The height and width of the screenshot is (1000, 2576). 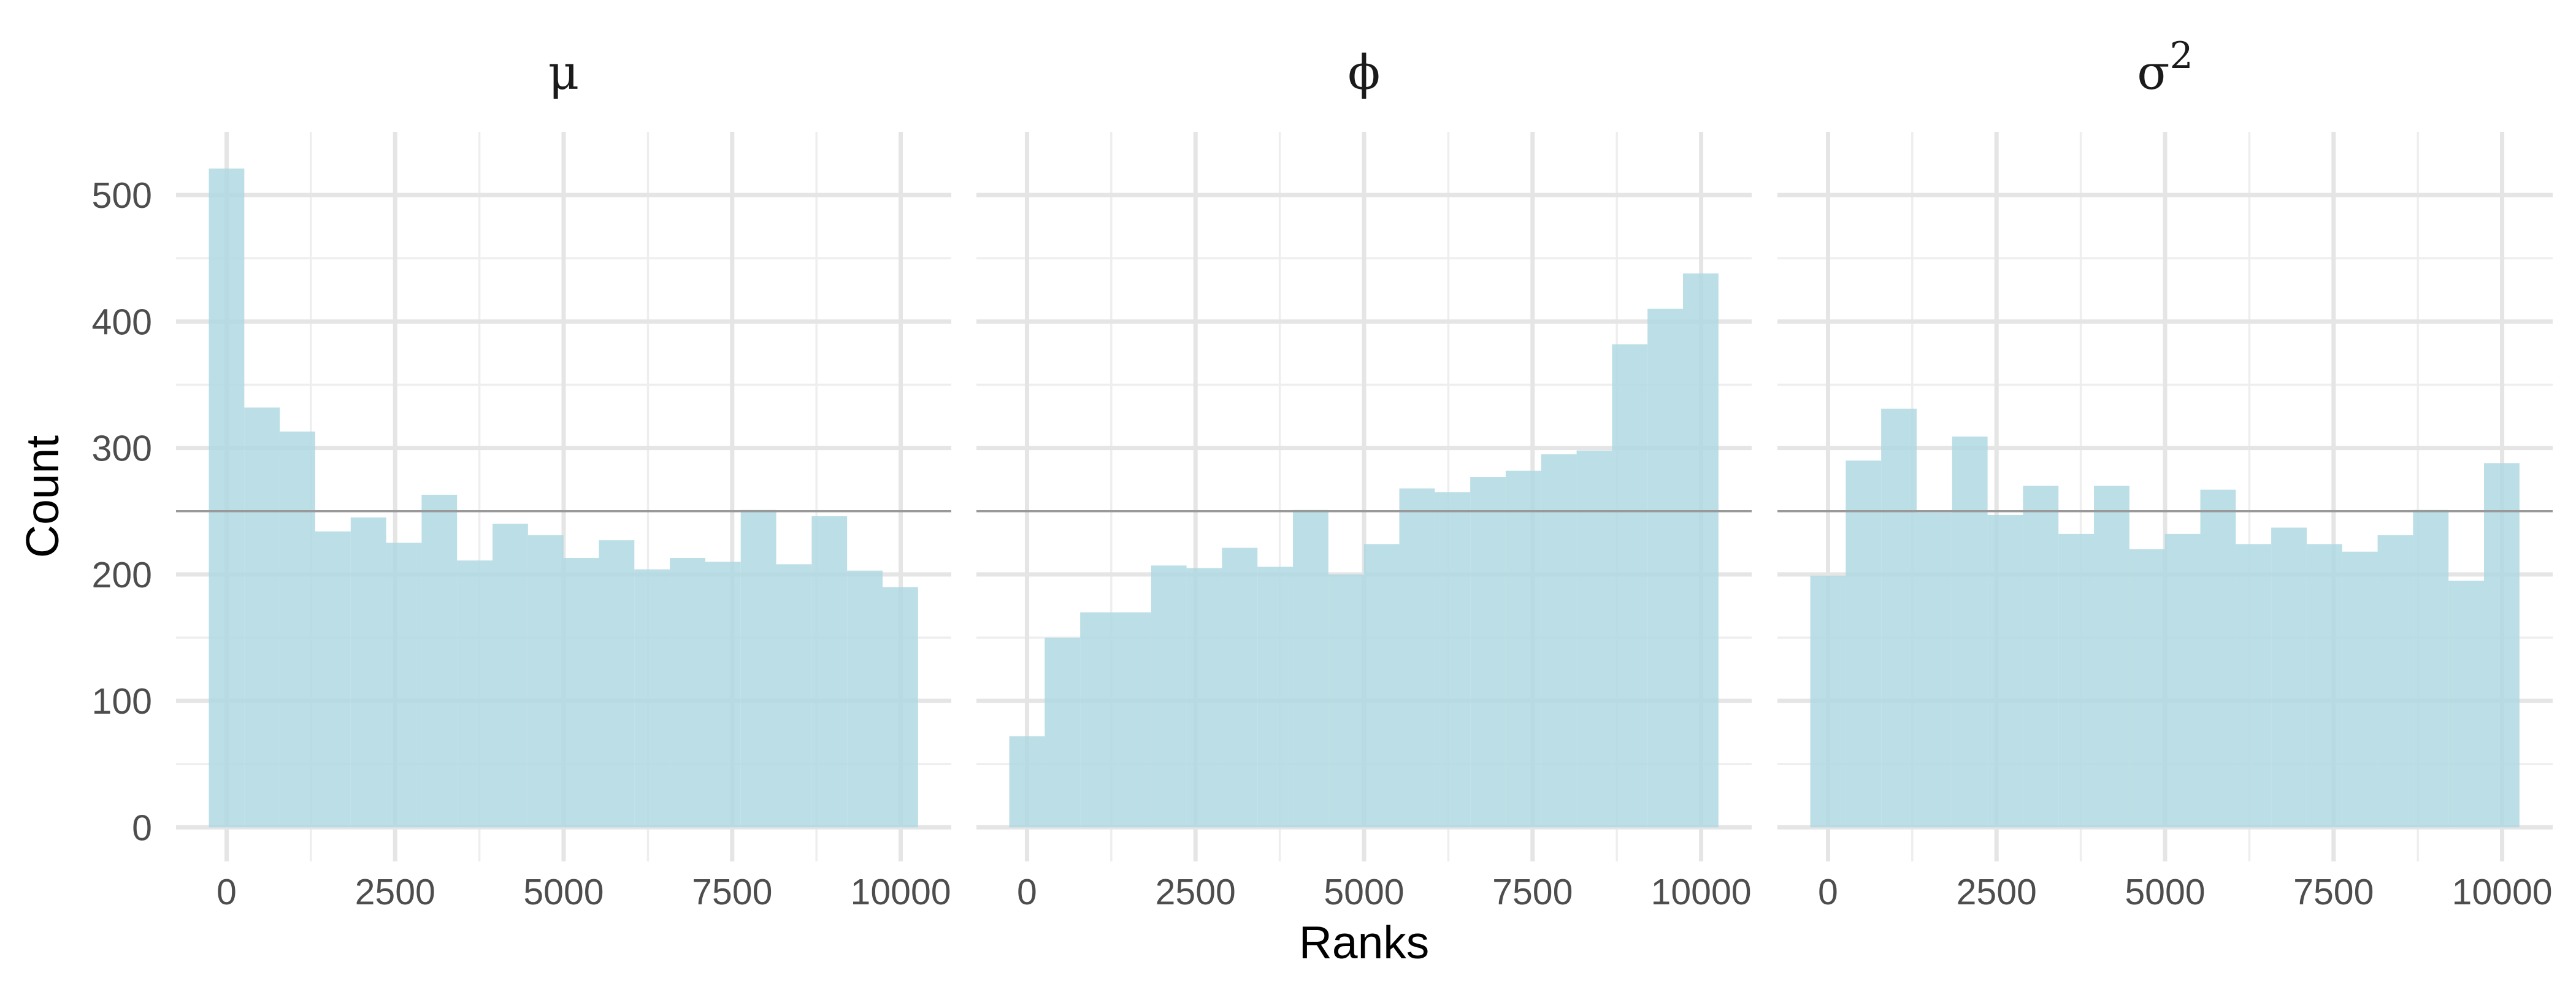 What do you see at coordinates (122, 322) in the screenshot?
I see `y-tick-label: 400` at bounding box center [122, 322].